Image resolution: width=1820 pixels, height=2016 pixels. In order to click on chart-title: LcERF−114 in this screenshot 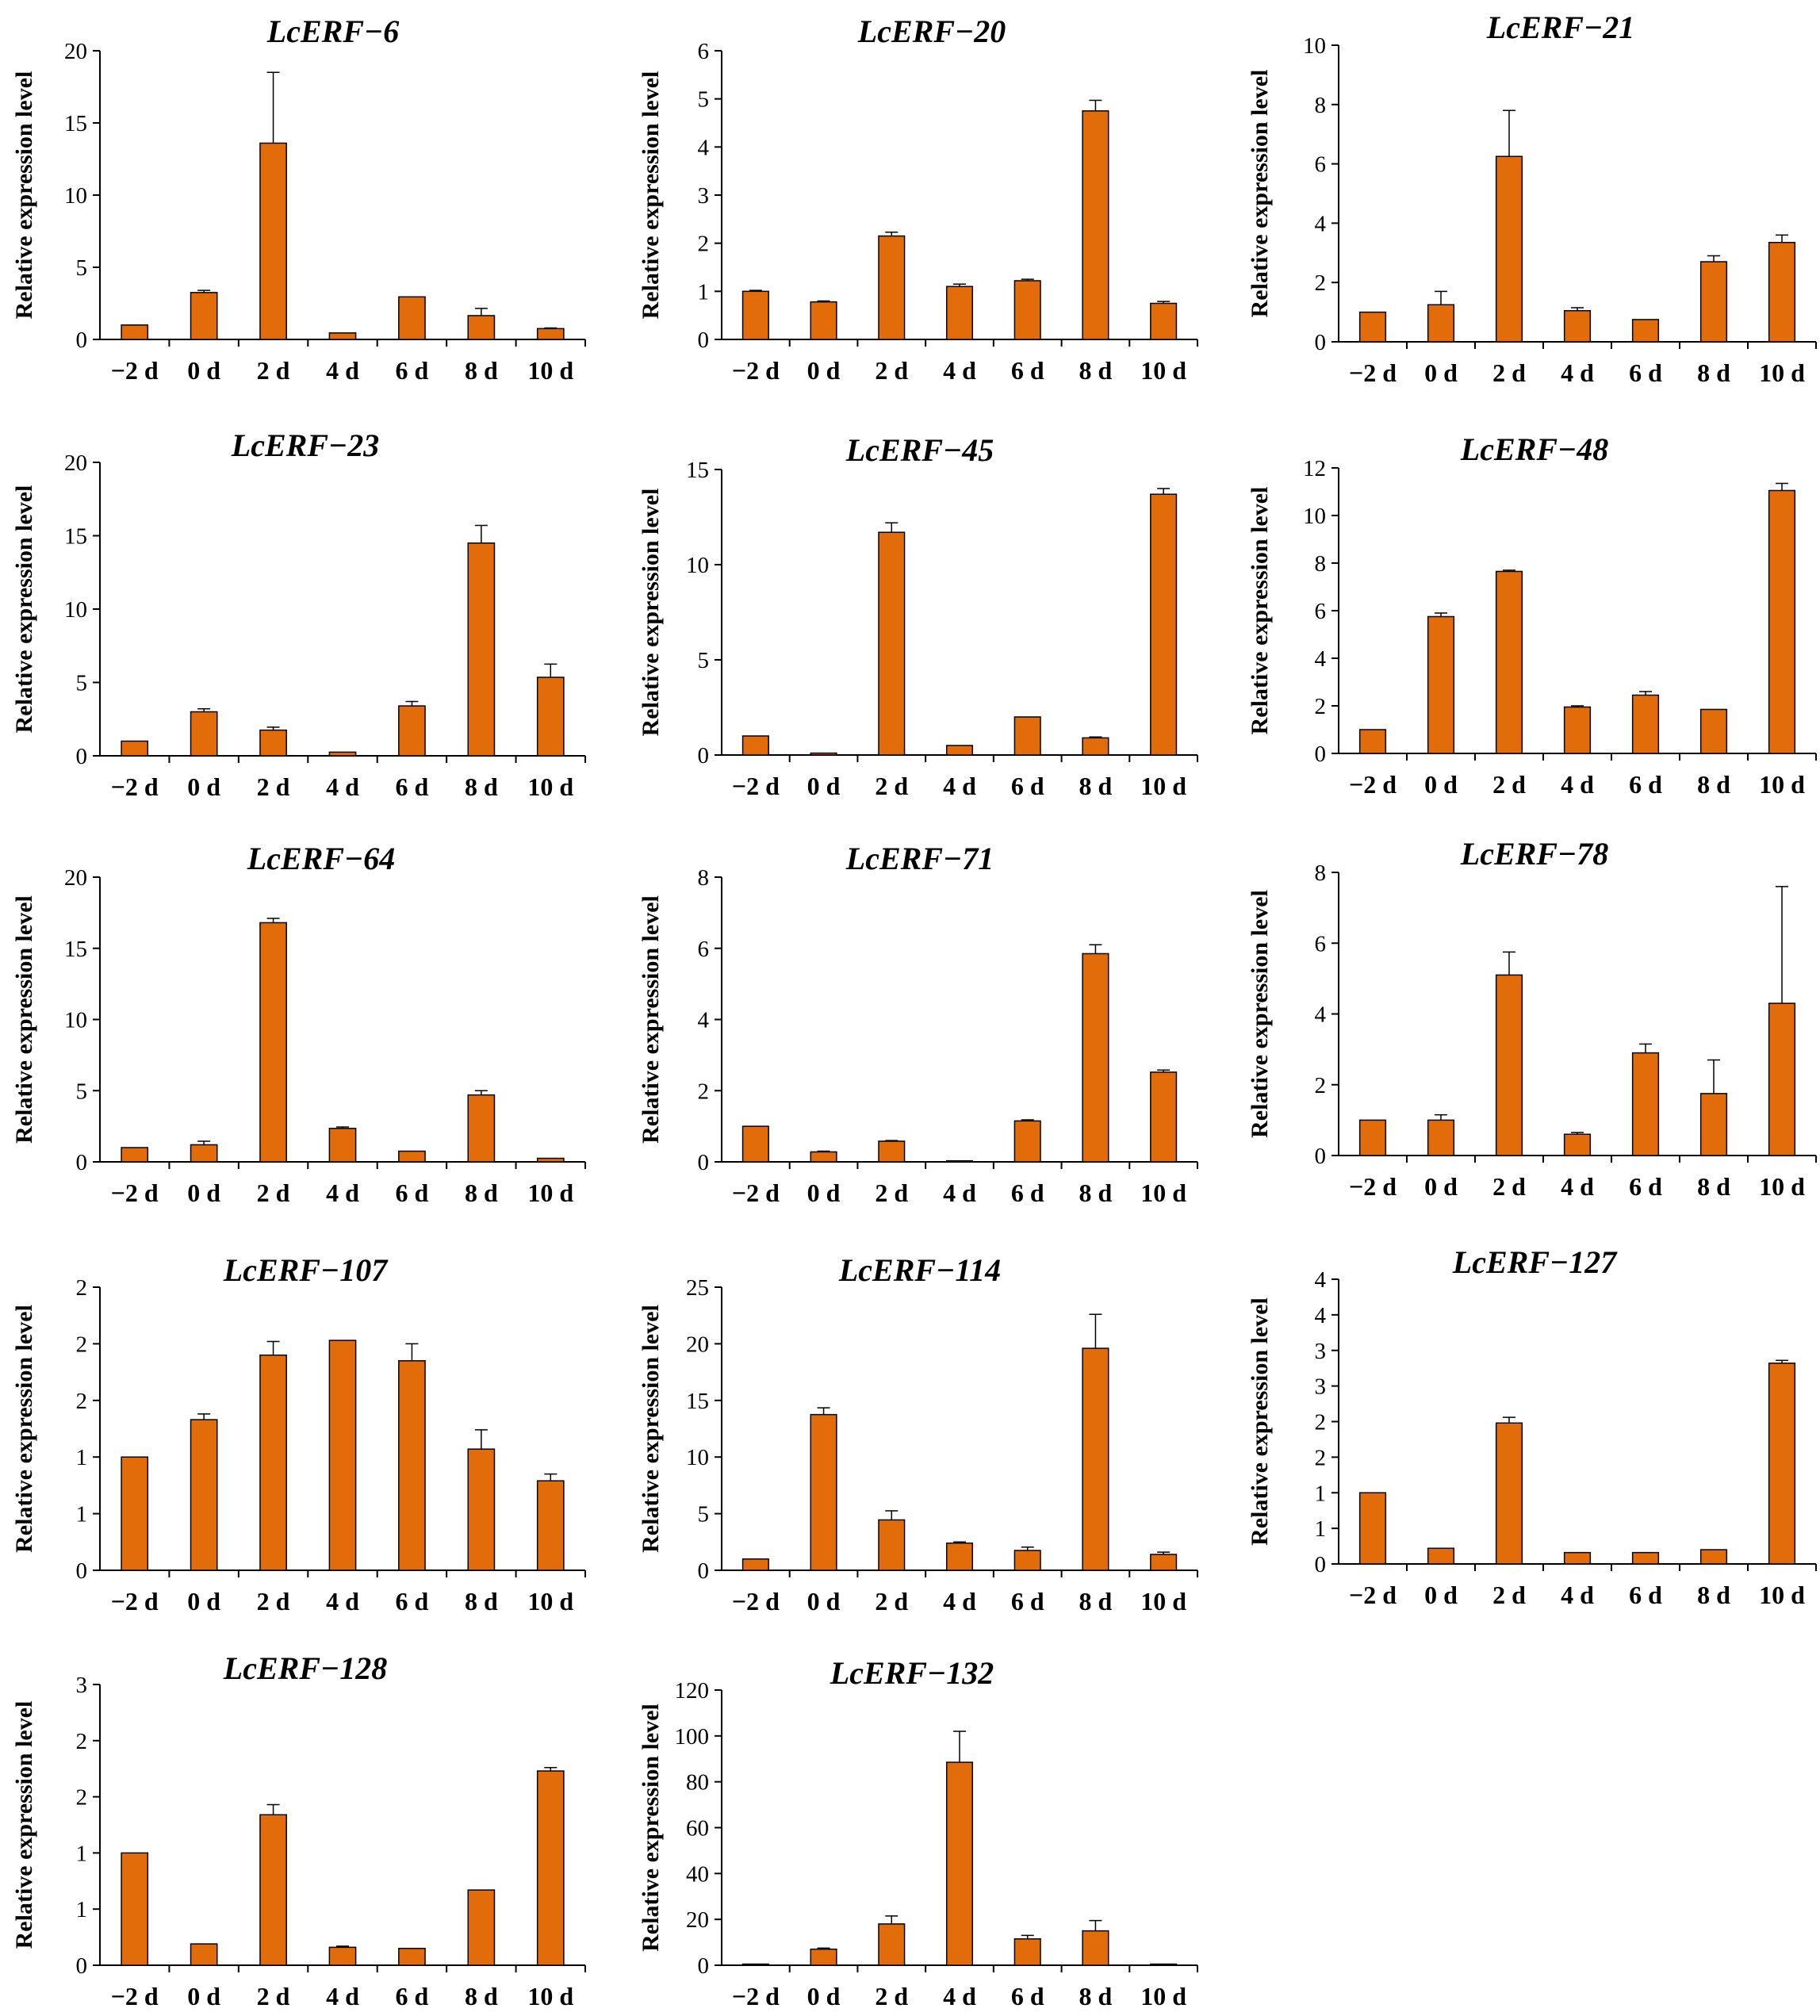, I will do `click(919, 1270)`.